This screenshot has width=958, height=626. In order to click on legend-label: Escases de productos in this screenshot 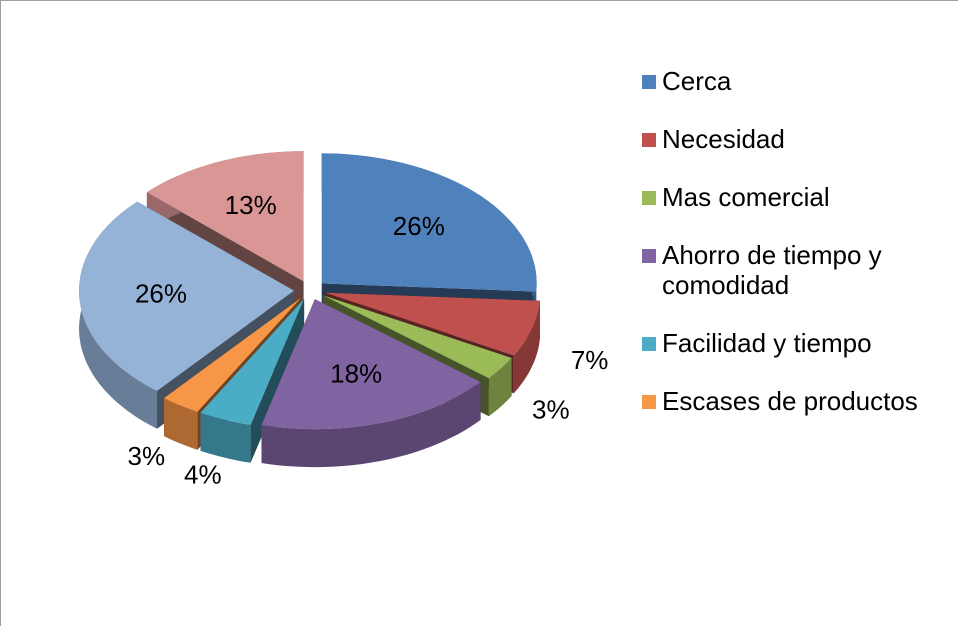, I will do `click(790, 401)`.